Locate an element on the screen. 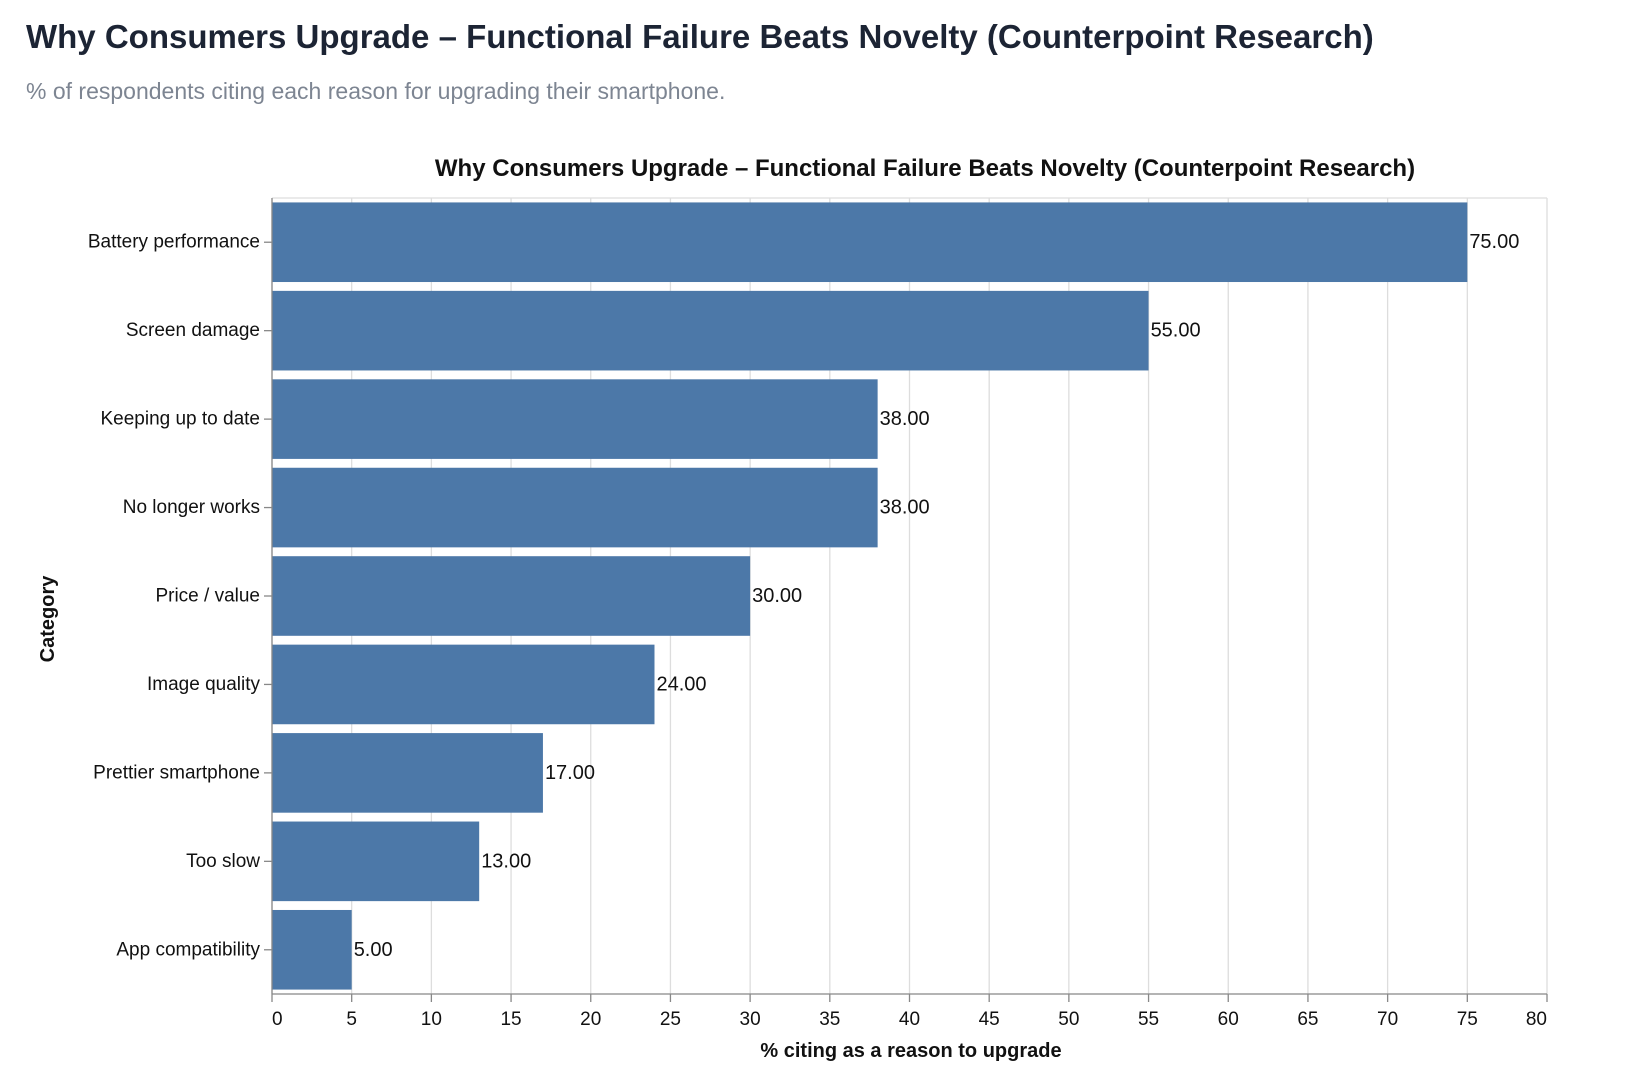 This screenshot has height=1084, width=1628. y-tick-label: Battery performance is located at coordinates (174, 242).